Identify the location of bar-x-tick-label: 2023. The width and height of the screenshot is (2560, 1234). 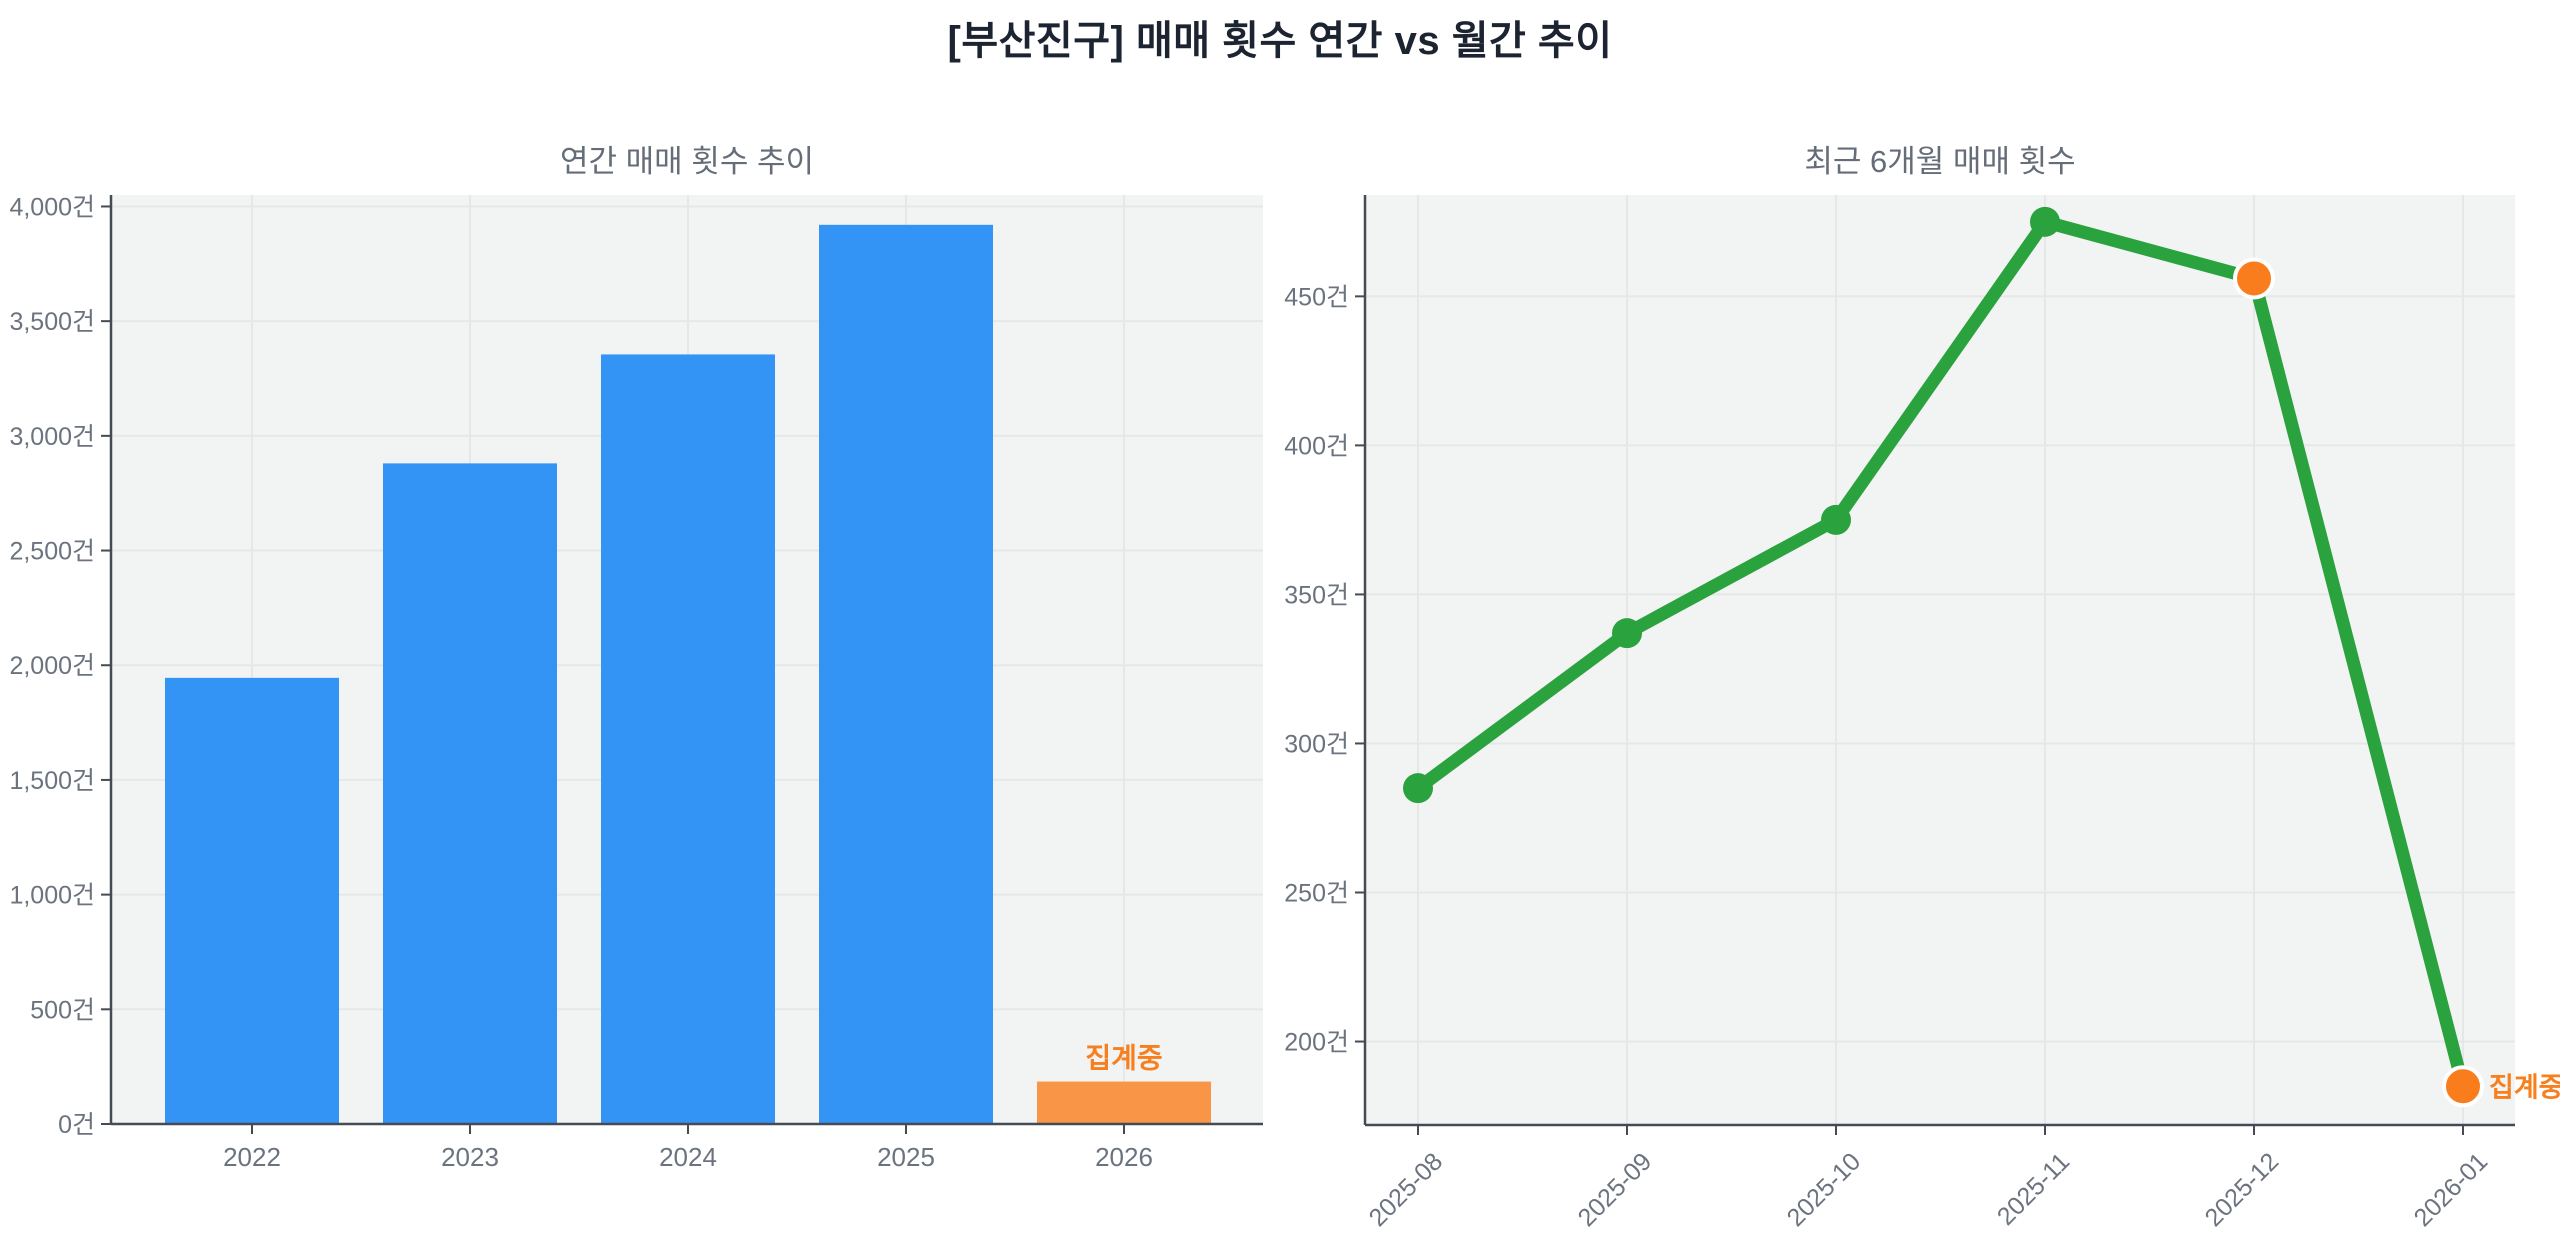
(470, 1157).